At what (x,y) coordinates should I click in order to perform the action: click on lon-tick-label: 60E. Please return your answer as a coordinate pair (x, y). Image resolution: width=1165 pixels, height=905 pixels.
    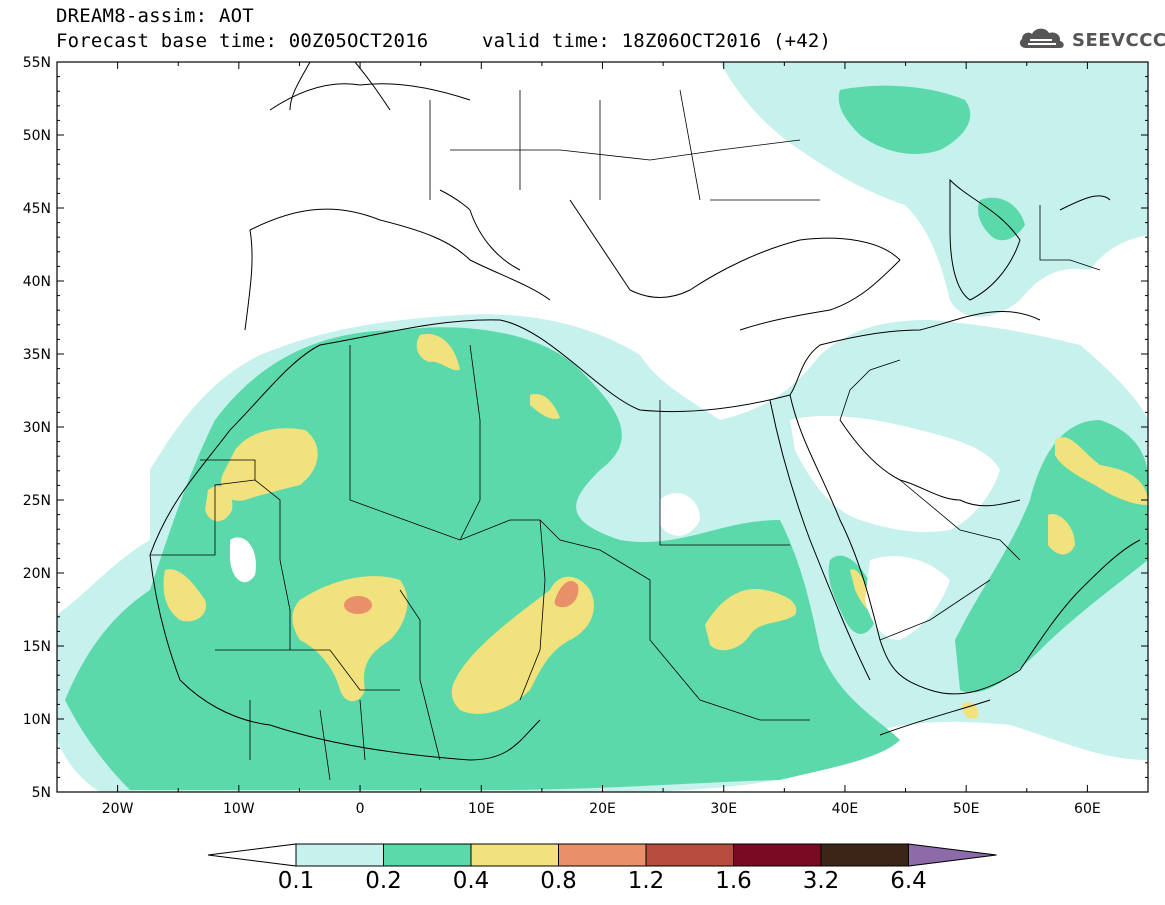
    Looking at the image, I should click on (1087, 809).